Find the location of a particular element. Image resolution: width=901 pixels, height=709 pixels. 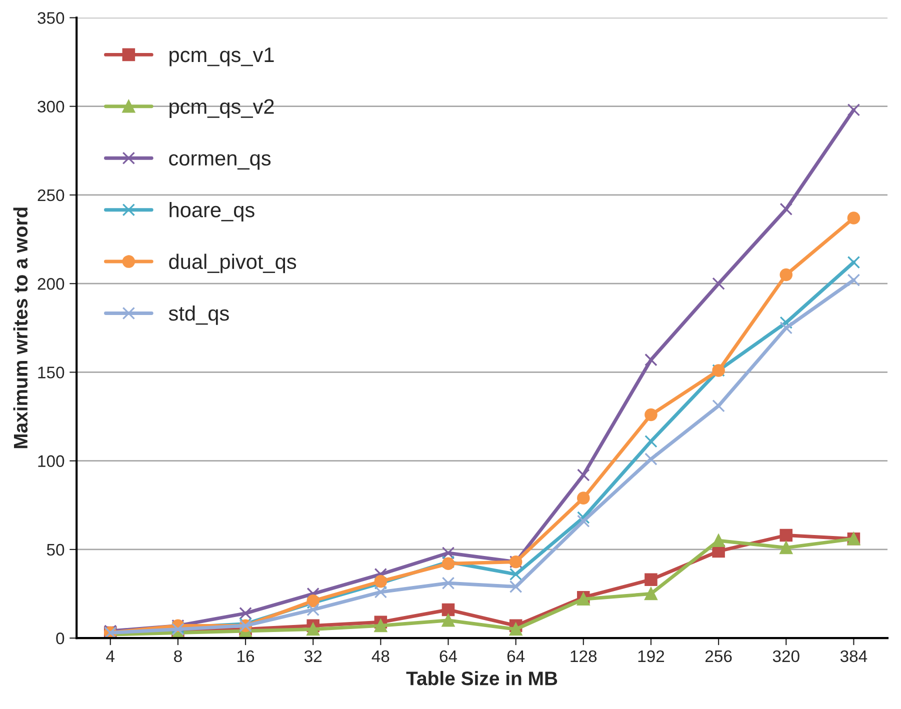

x-tick-label: 128 is located at coordinates (583, 656).